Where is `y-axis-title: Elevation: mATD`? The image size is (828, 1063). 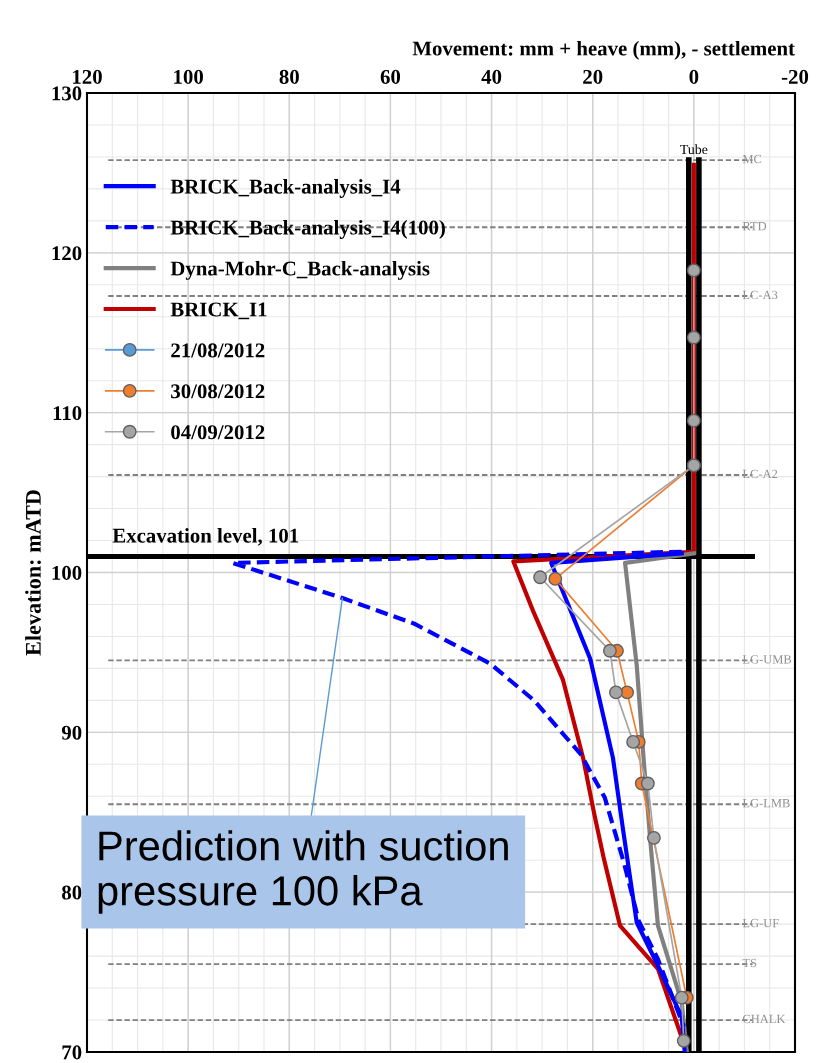
y-axis-title: Elevation: mATD is located at coordinates (33, 573).